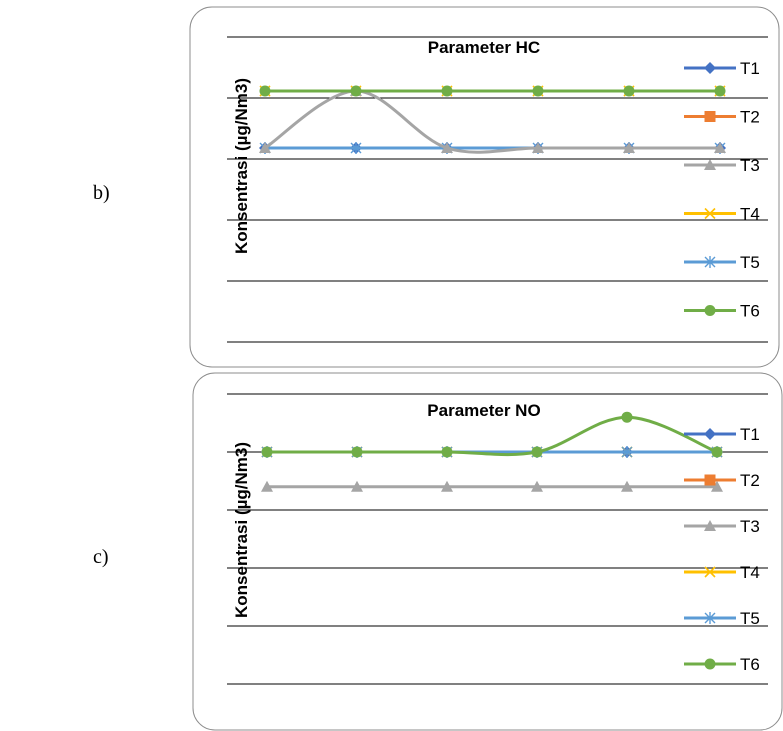  What do you see at coordinates (492, 436) in the screenshot?
I see `series-line-t6` at bounding box center [492, 436].